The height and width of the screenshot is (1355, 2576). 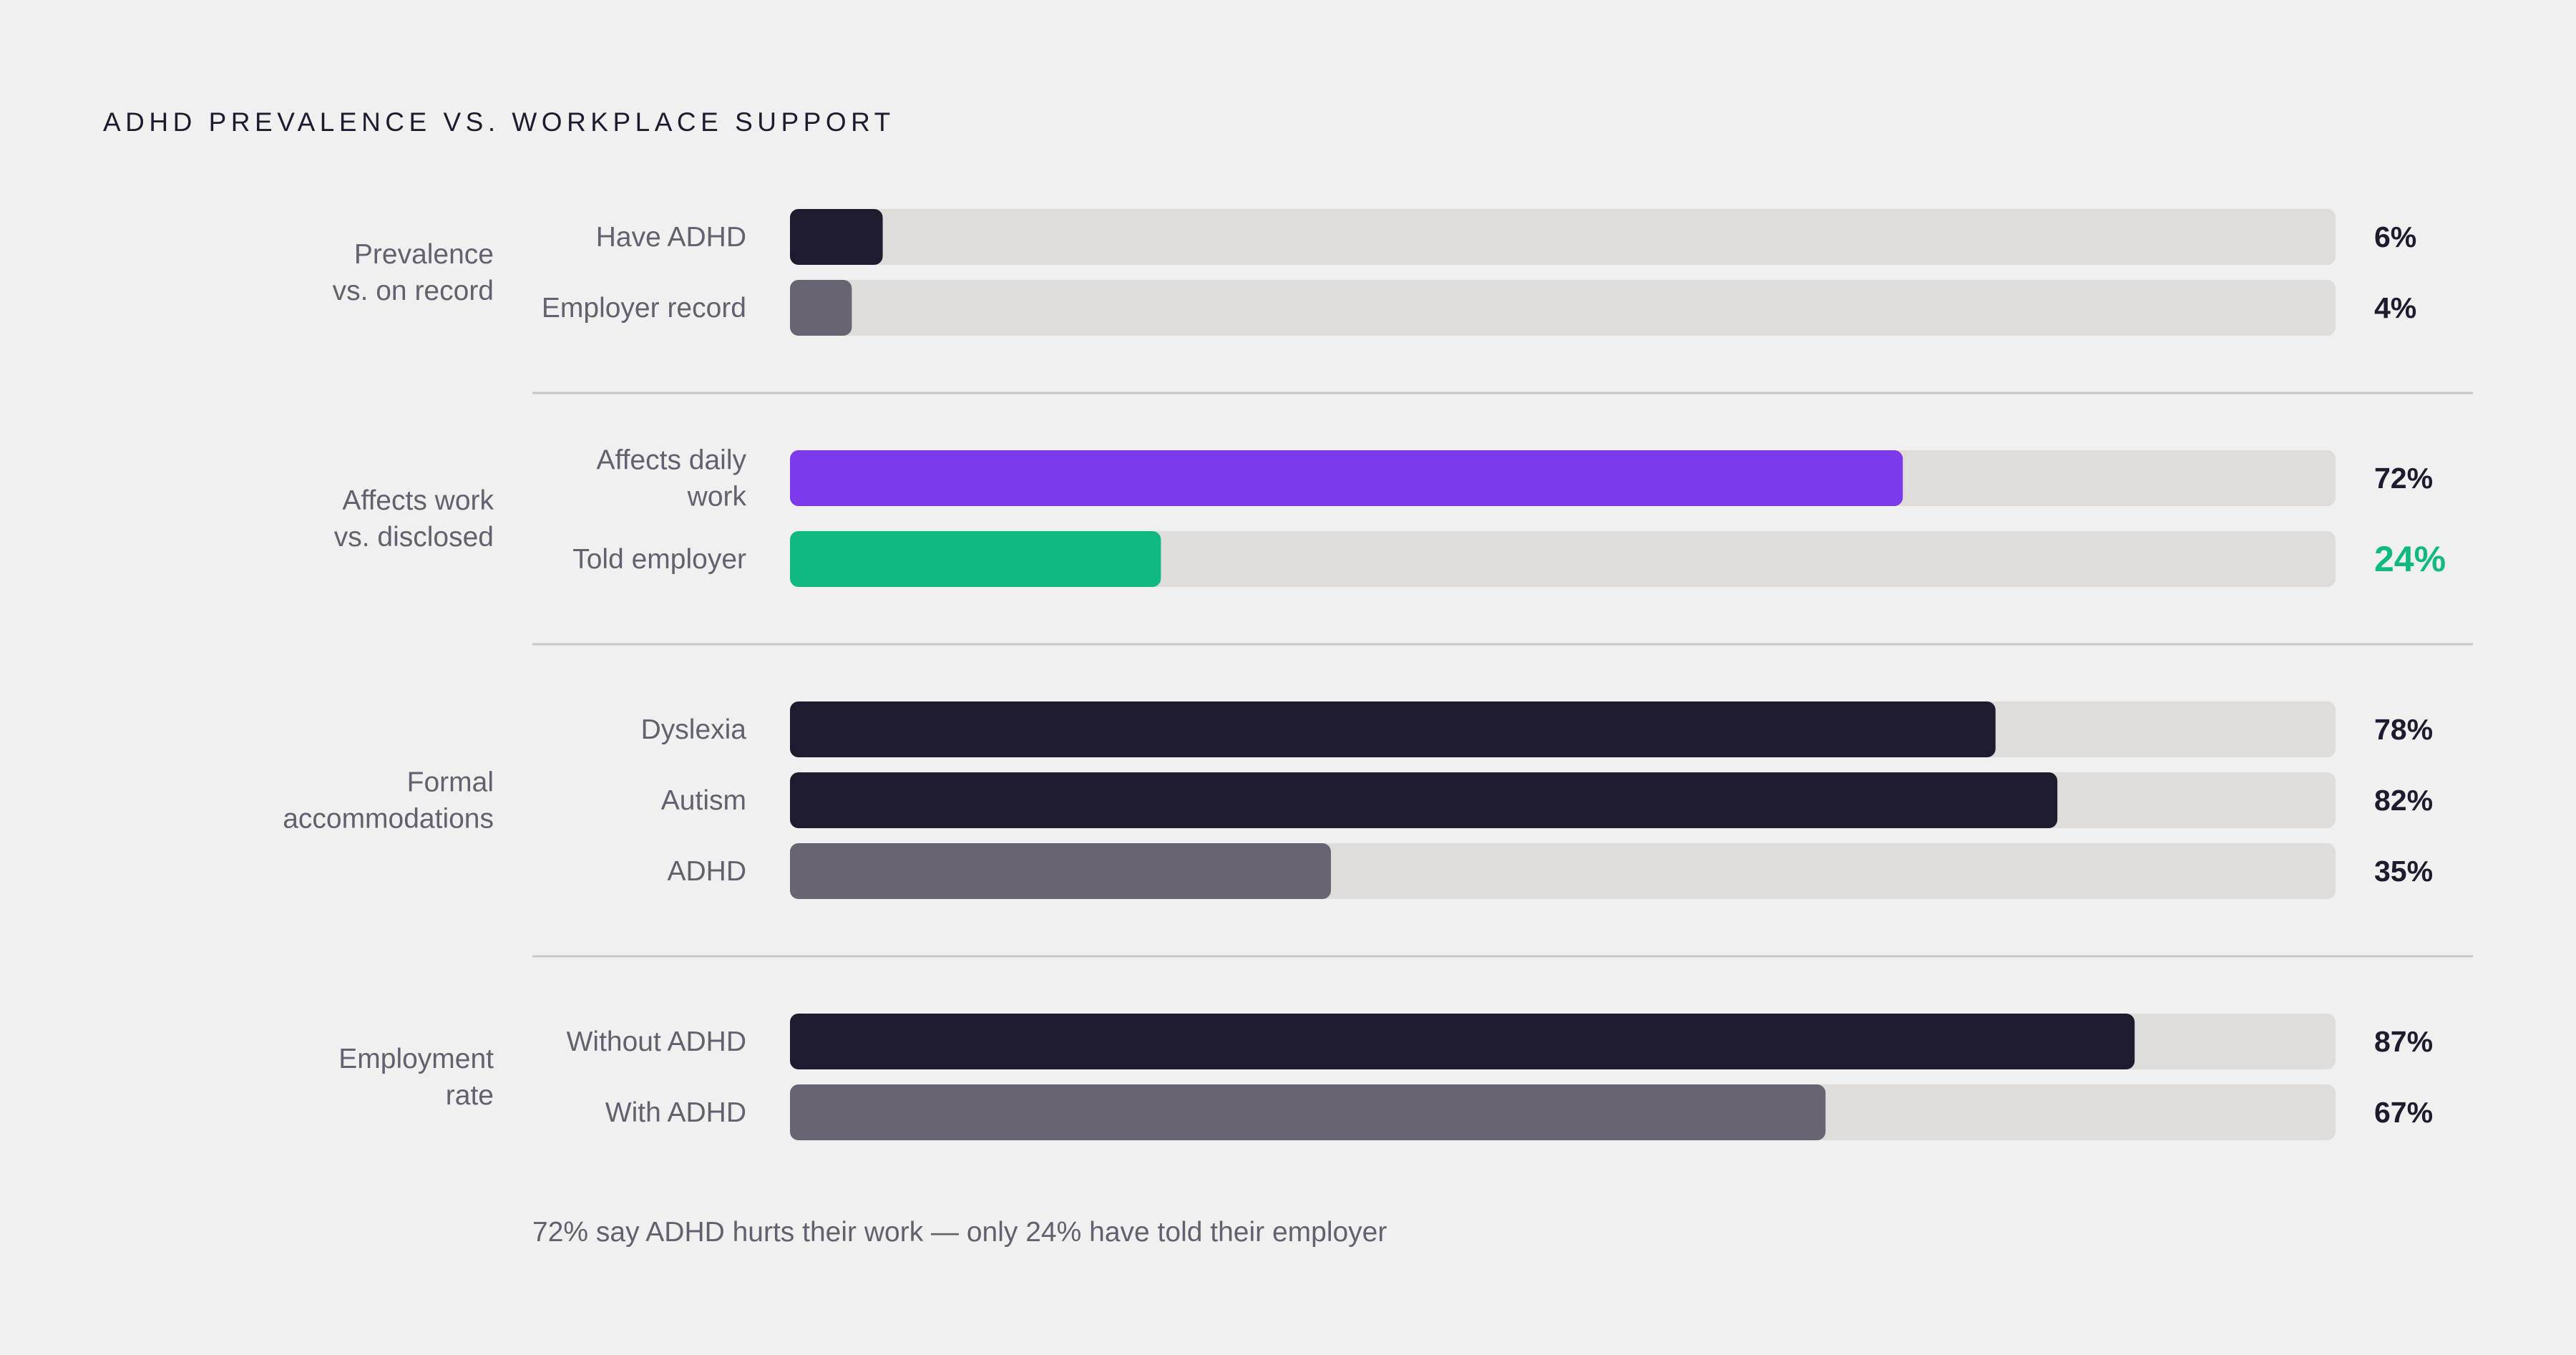 I want to click on bar-label-line: Employer record, so click(x=644, y=308).